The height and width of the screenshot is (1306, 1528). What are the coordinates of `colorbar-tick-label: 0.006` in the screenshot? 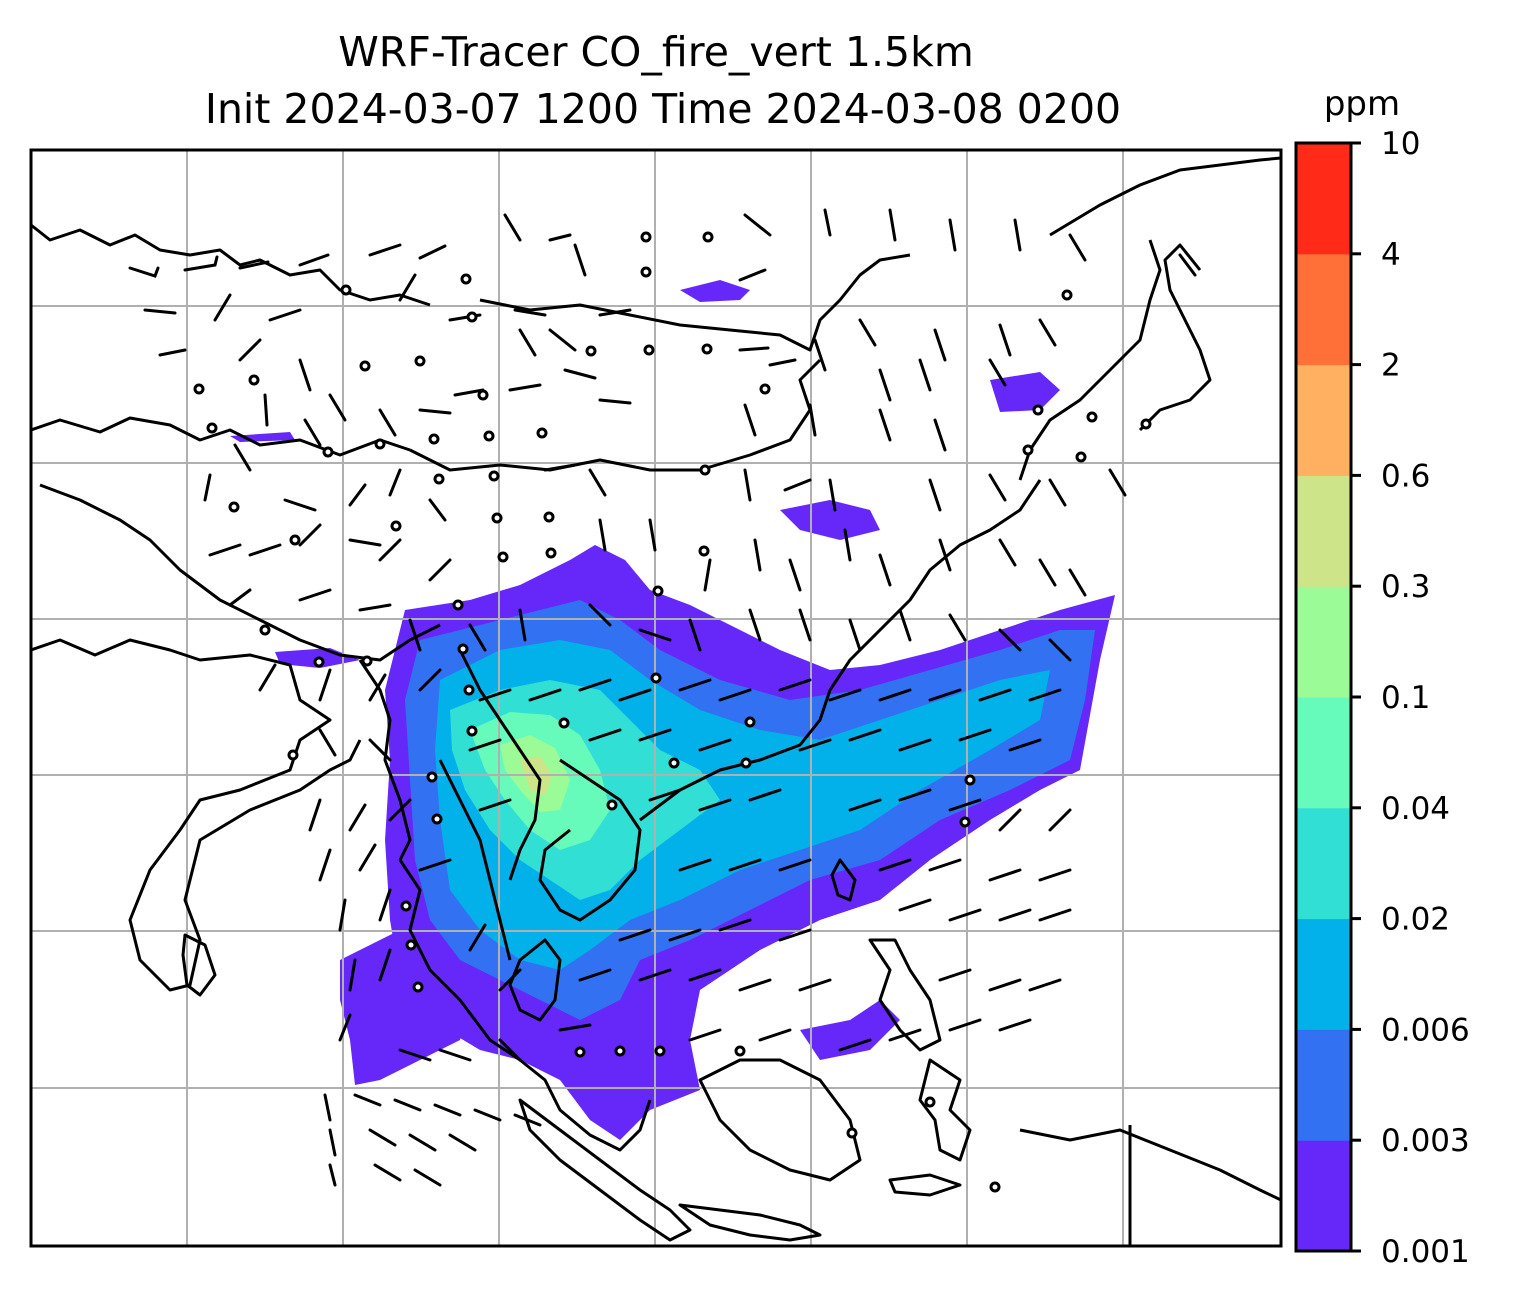 It's located at (1425, 1030).